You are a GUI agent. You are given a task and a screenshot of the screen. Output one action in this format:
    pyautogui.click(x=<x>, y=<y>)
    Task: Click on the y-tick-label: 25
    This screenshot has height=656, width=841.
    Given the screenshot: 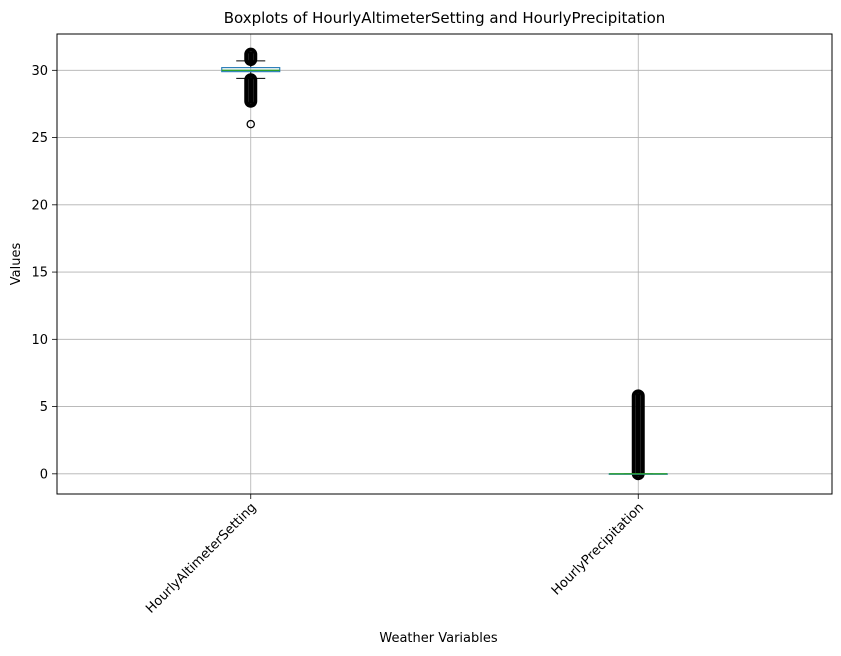 What is the action you would take?
    pyautogui.click(x=39, y=138)
    